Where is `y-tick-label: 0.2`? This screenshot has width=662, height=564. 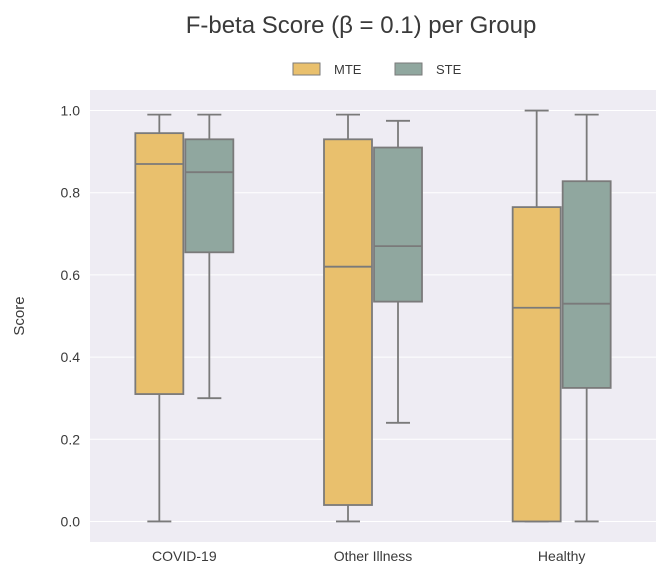 y-tick-label: 0.2 is located at coordinates (71, 439).